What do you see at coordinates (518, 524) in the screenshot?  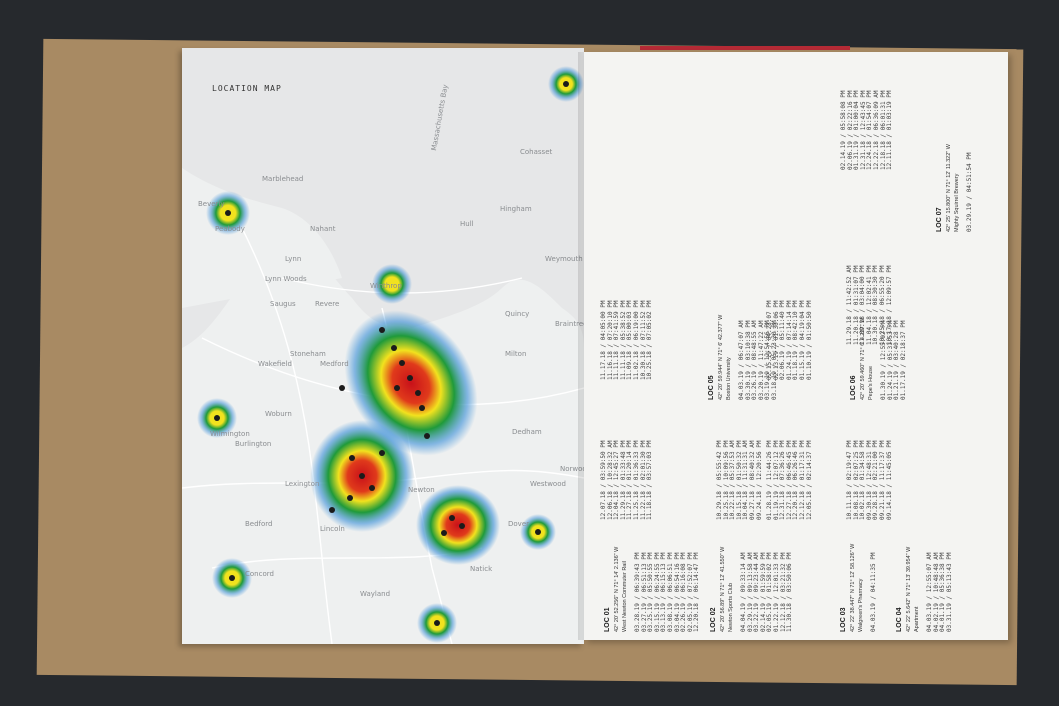 I see `place-label-dover: Dover` at bounding box center [518, 524].